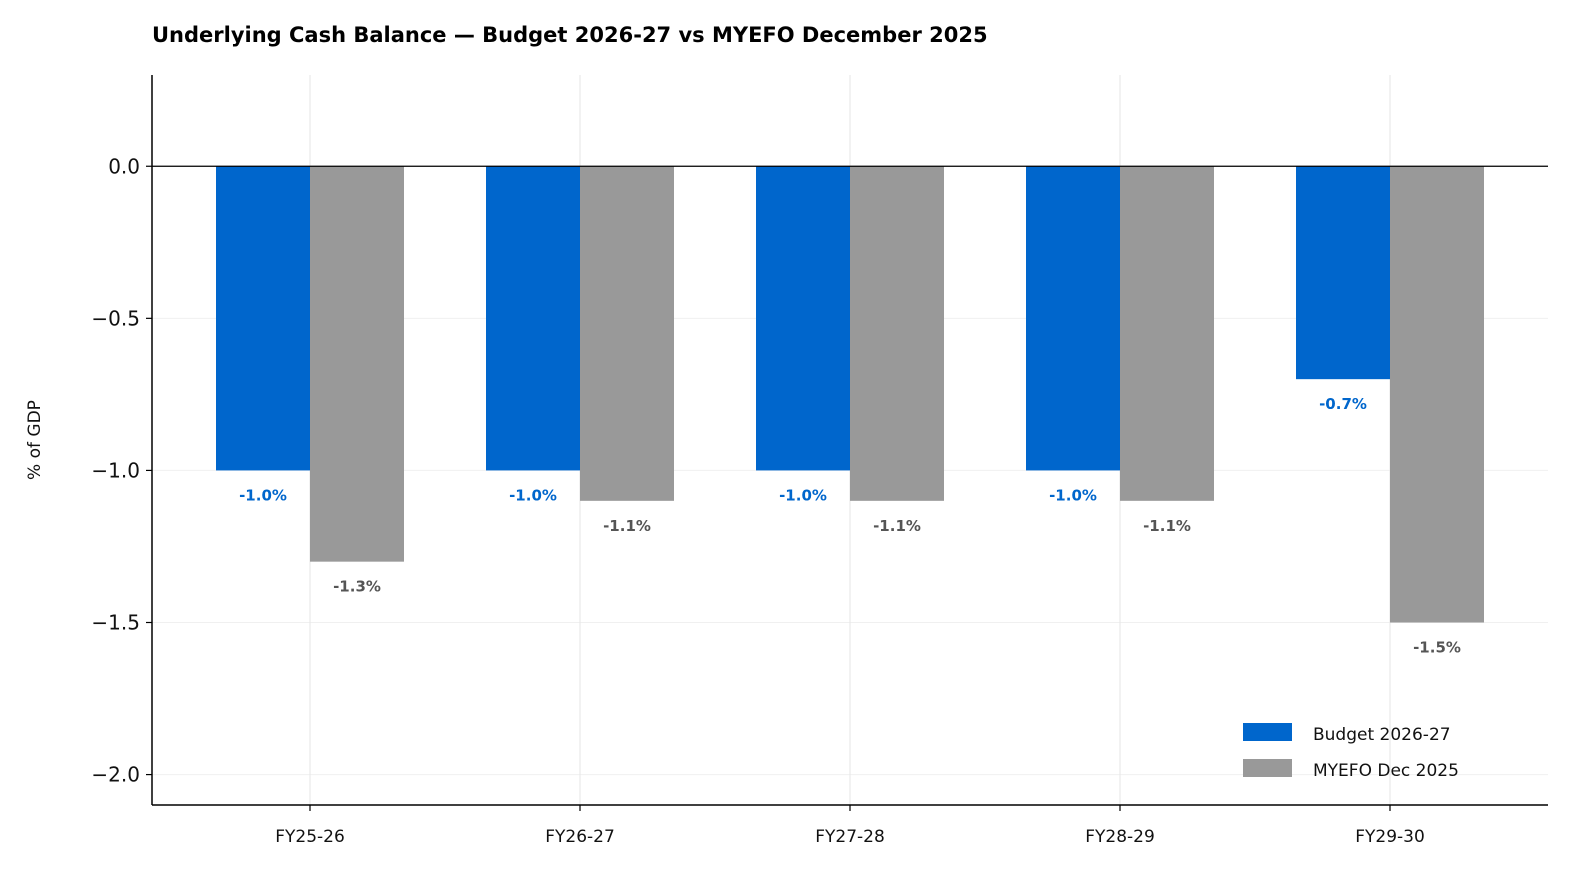 This screenshot has height=875, width=1574. Describe the element at coordinates (1343, 404) in the screenshot. I see `data-label: -0.7%` at that location.